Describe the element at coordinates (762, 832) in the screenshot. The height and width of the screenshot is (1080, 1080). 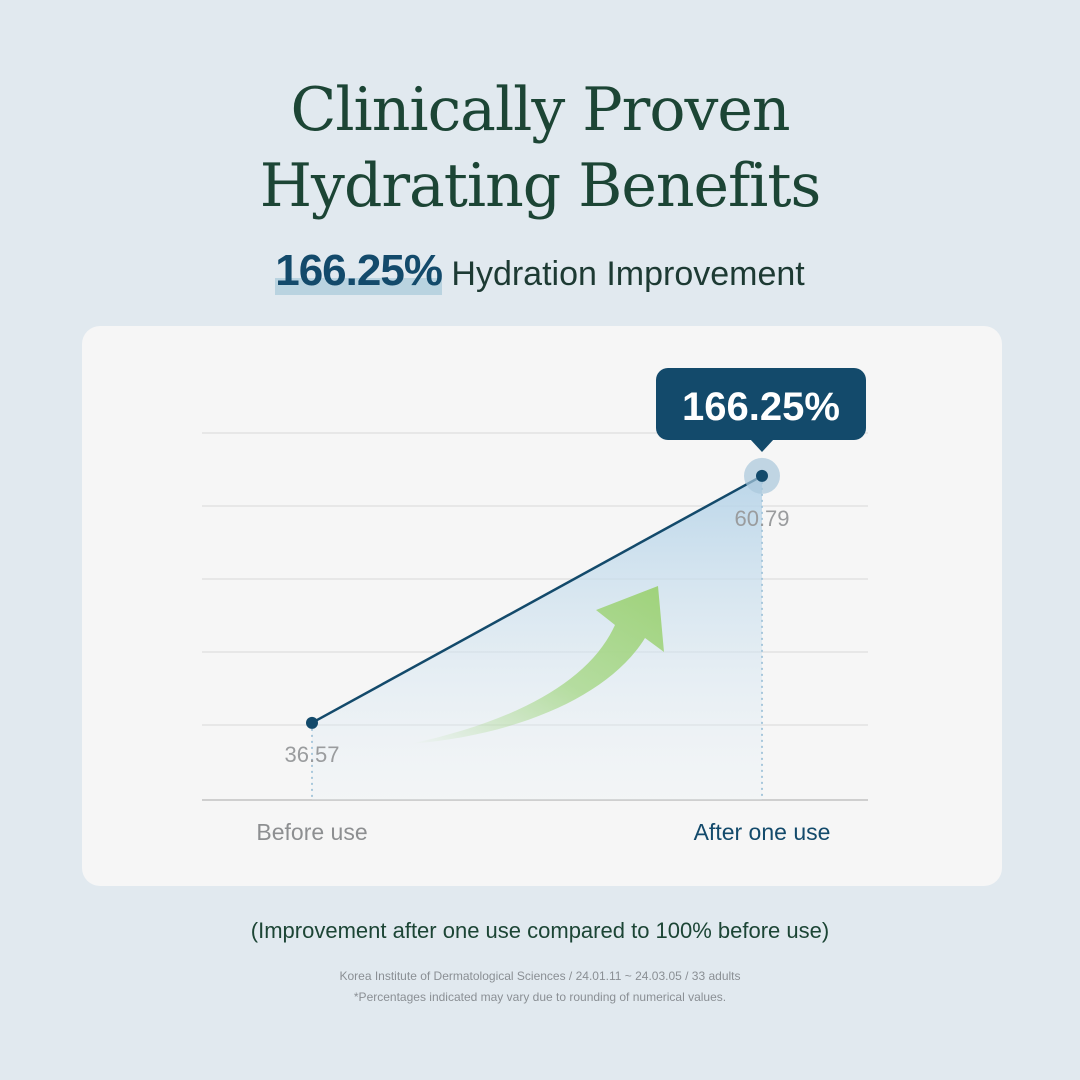
I see `x-tick-after: After one use` at that location.